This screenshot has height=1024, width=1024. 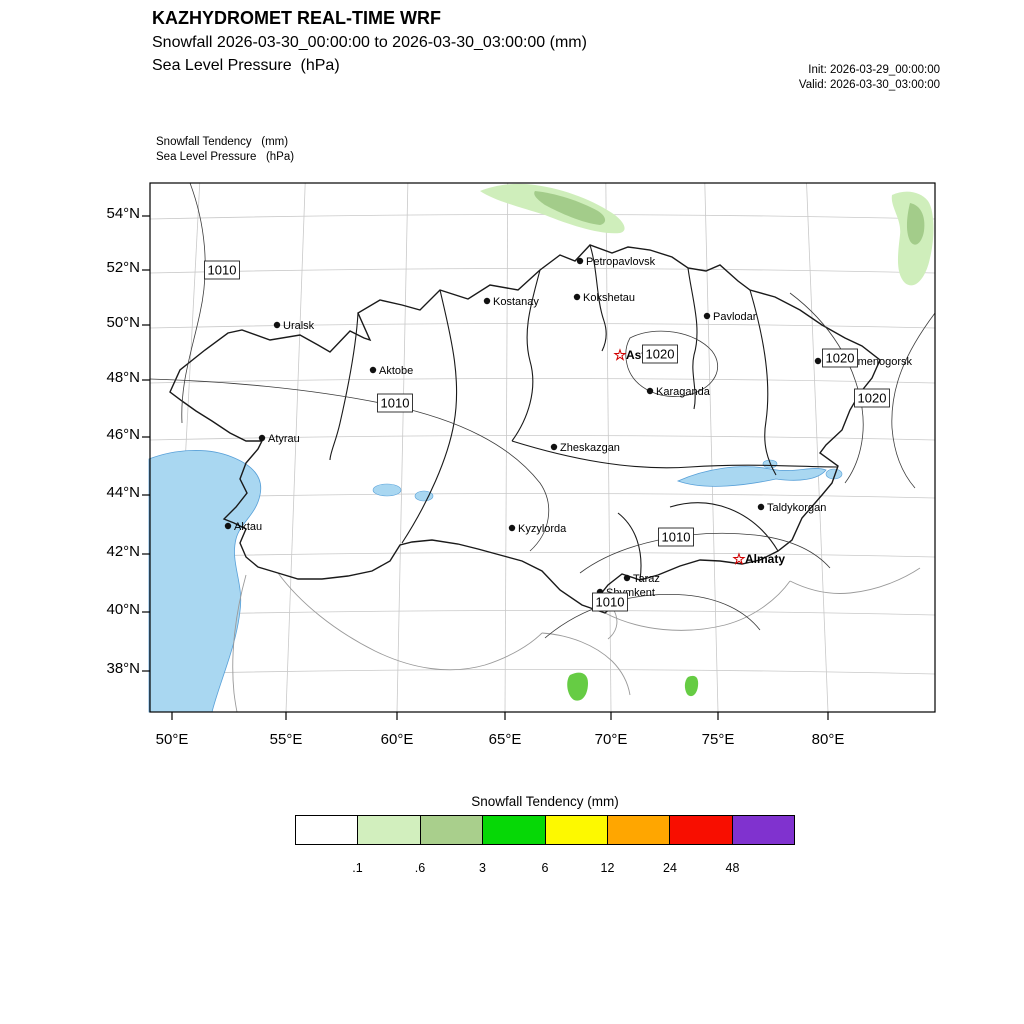 I want to click on lat-axis-label: 40°N, so click(x=123, y=609).